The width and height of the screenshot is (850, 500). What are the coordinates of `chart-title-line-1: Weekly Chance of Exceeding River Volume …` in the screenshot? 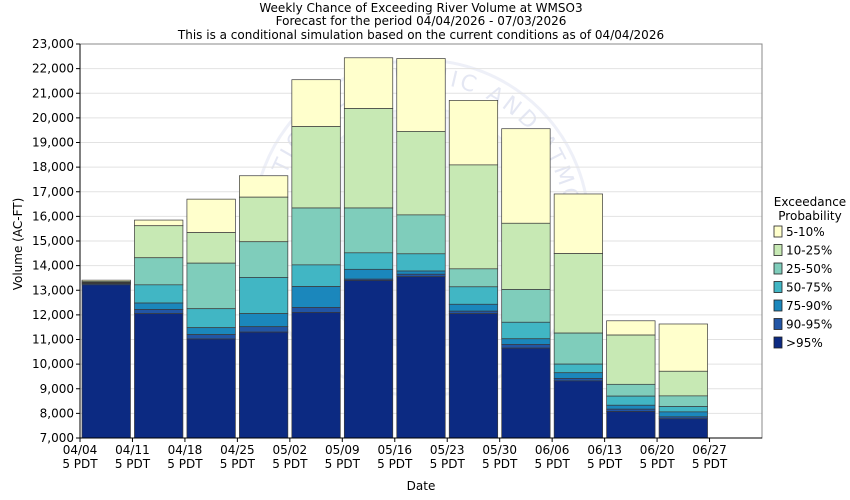 It's located at (420, 8).